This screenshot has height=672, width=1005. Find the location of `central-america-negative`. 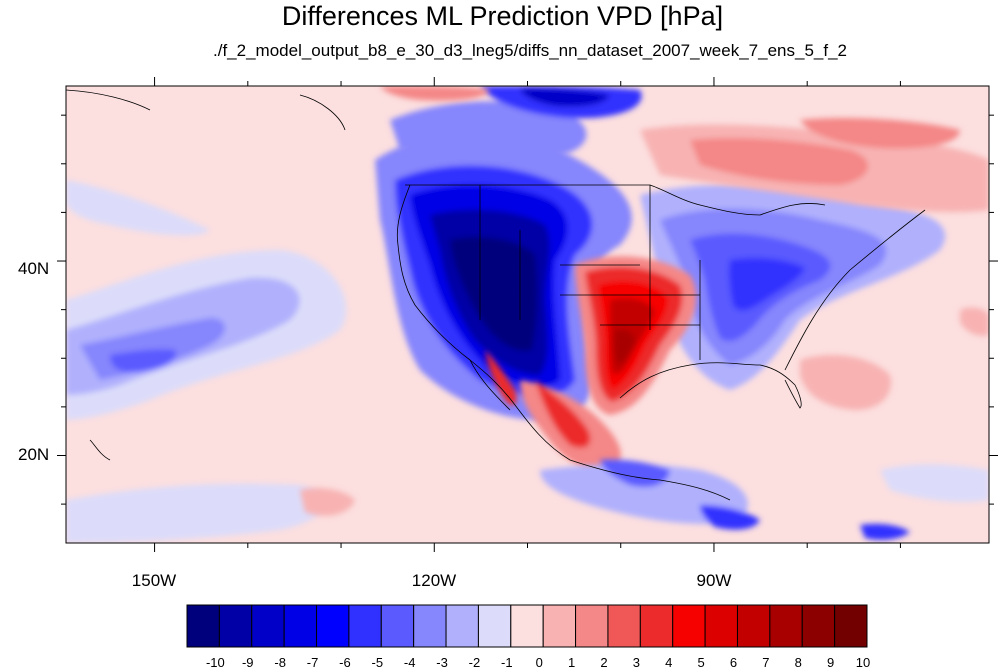

central-america-negative is located at coordinates (764, 499).